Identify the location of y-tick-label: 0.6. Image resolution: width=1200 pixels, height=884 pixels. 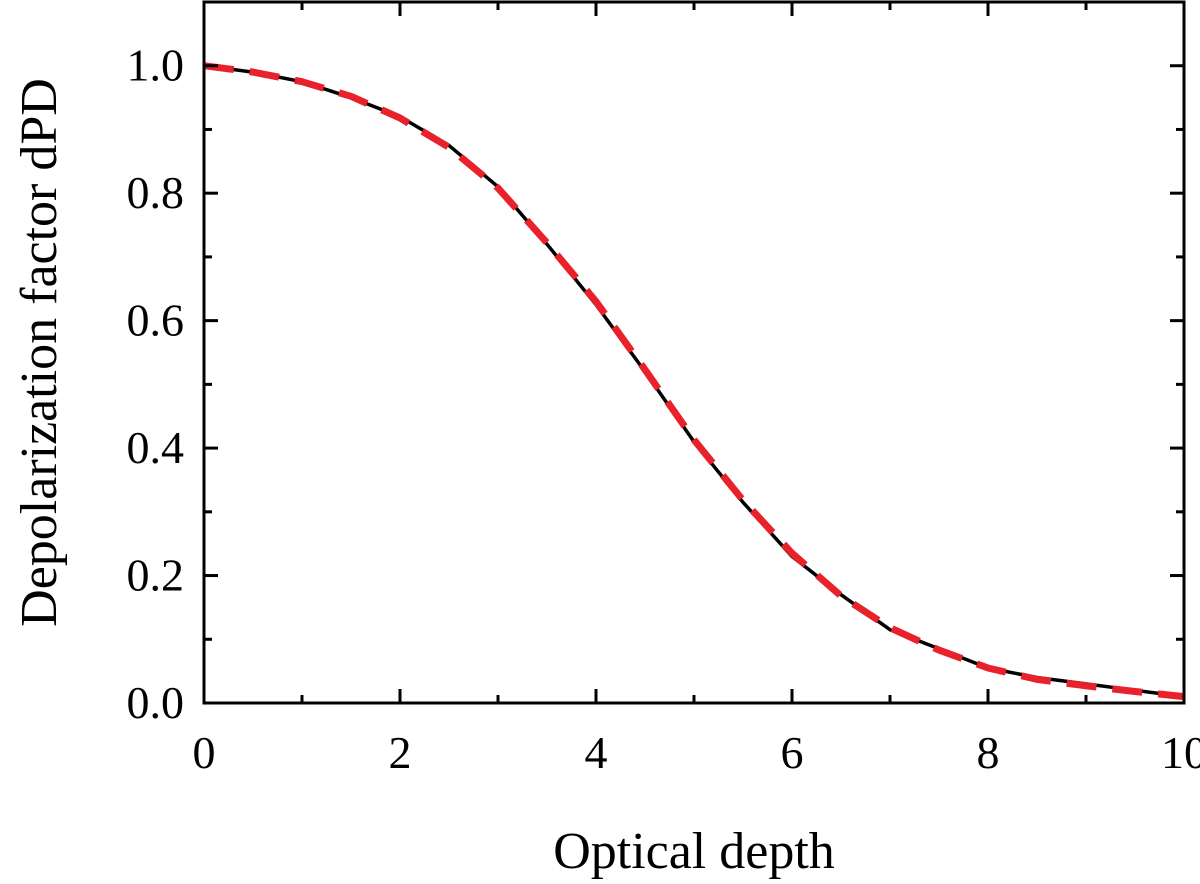
(156, 320).